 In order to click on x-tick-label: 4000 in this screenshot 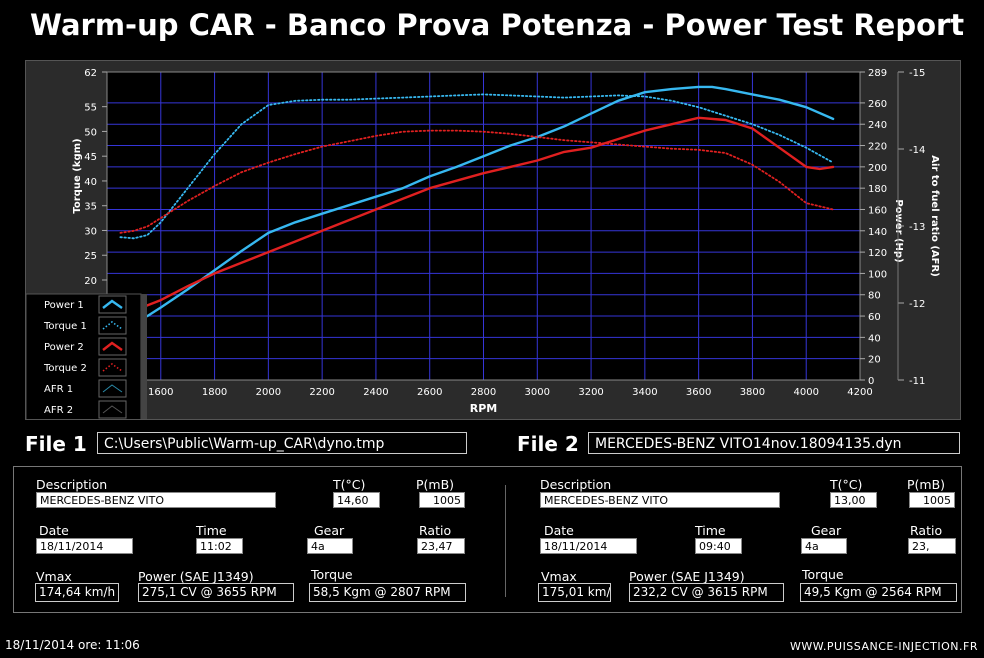, I will do `click(805, 392)`.